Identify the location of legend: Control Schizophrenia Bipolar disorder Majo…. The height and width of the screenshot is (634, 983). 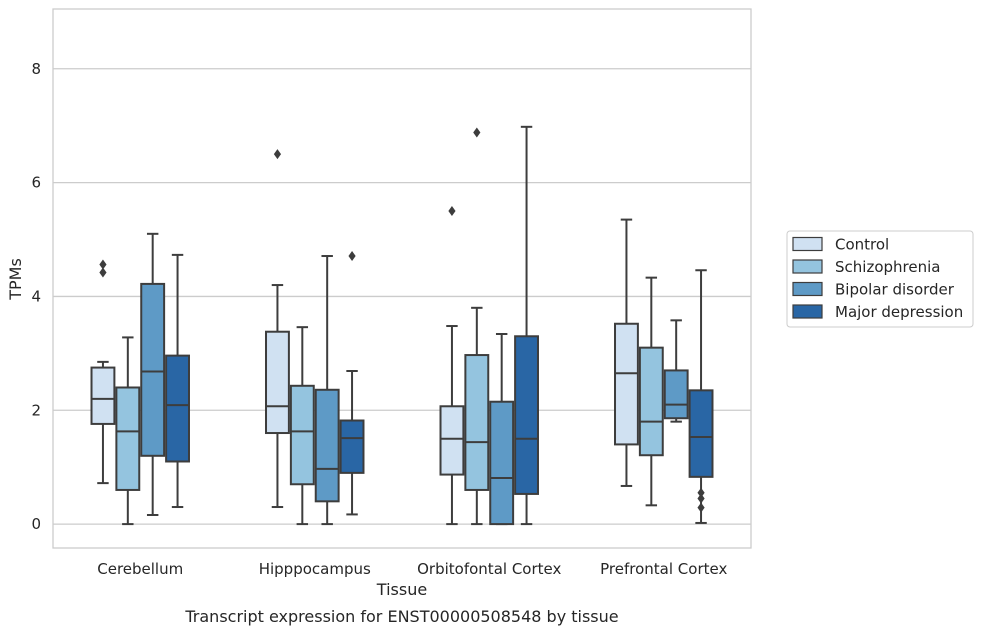
(880, 279).